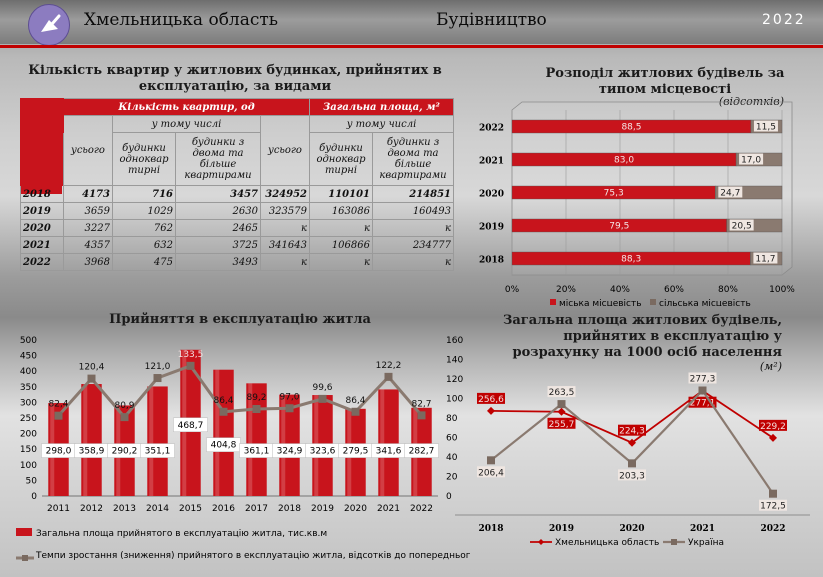  What do you see at coordinates (454, 380) in the screenshot?
I see `y-right-tick-label: 120` at bounding box center [454, 380].